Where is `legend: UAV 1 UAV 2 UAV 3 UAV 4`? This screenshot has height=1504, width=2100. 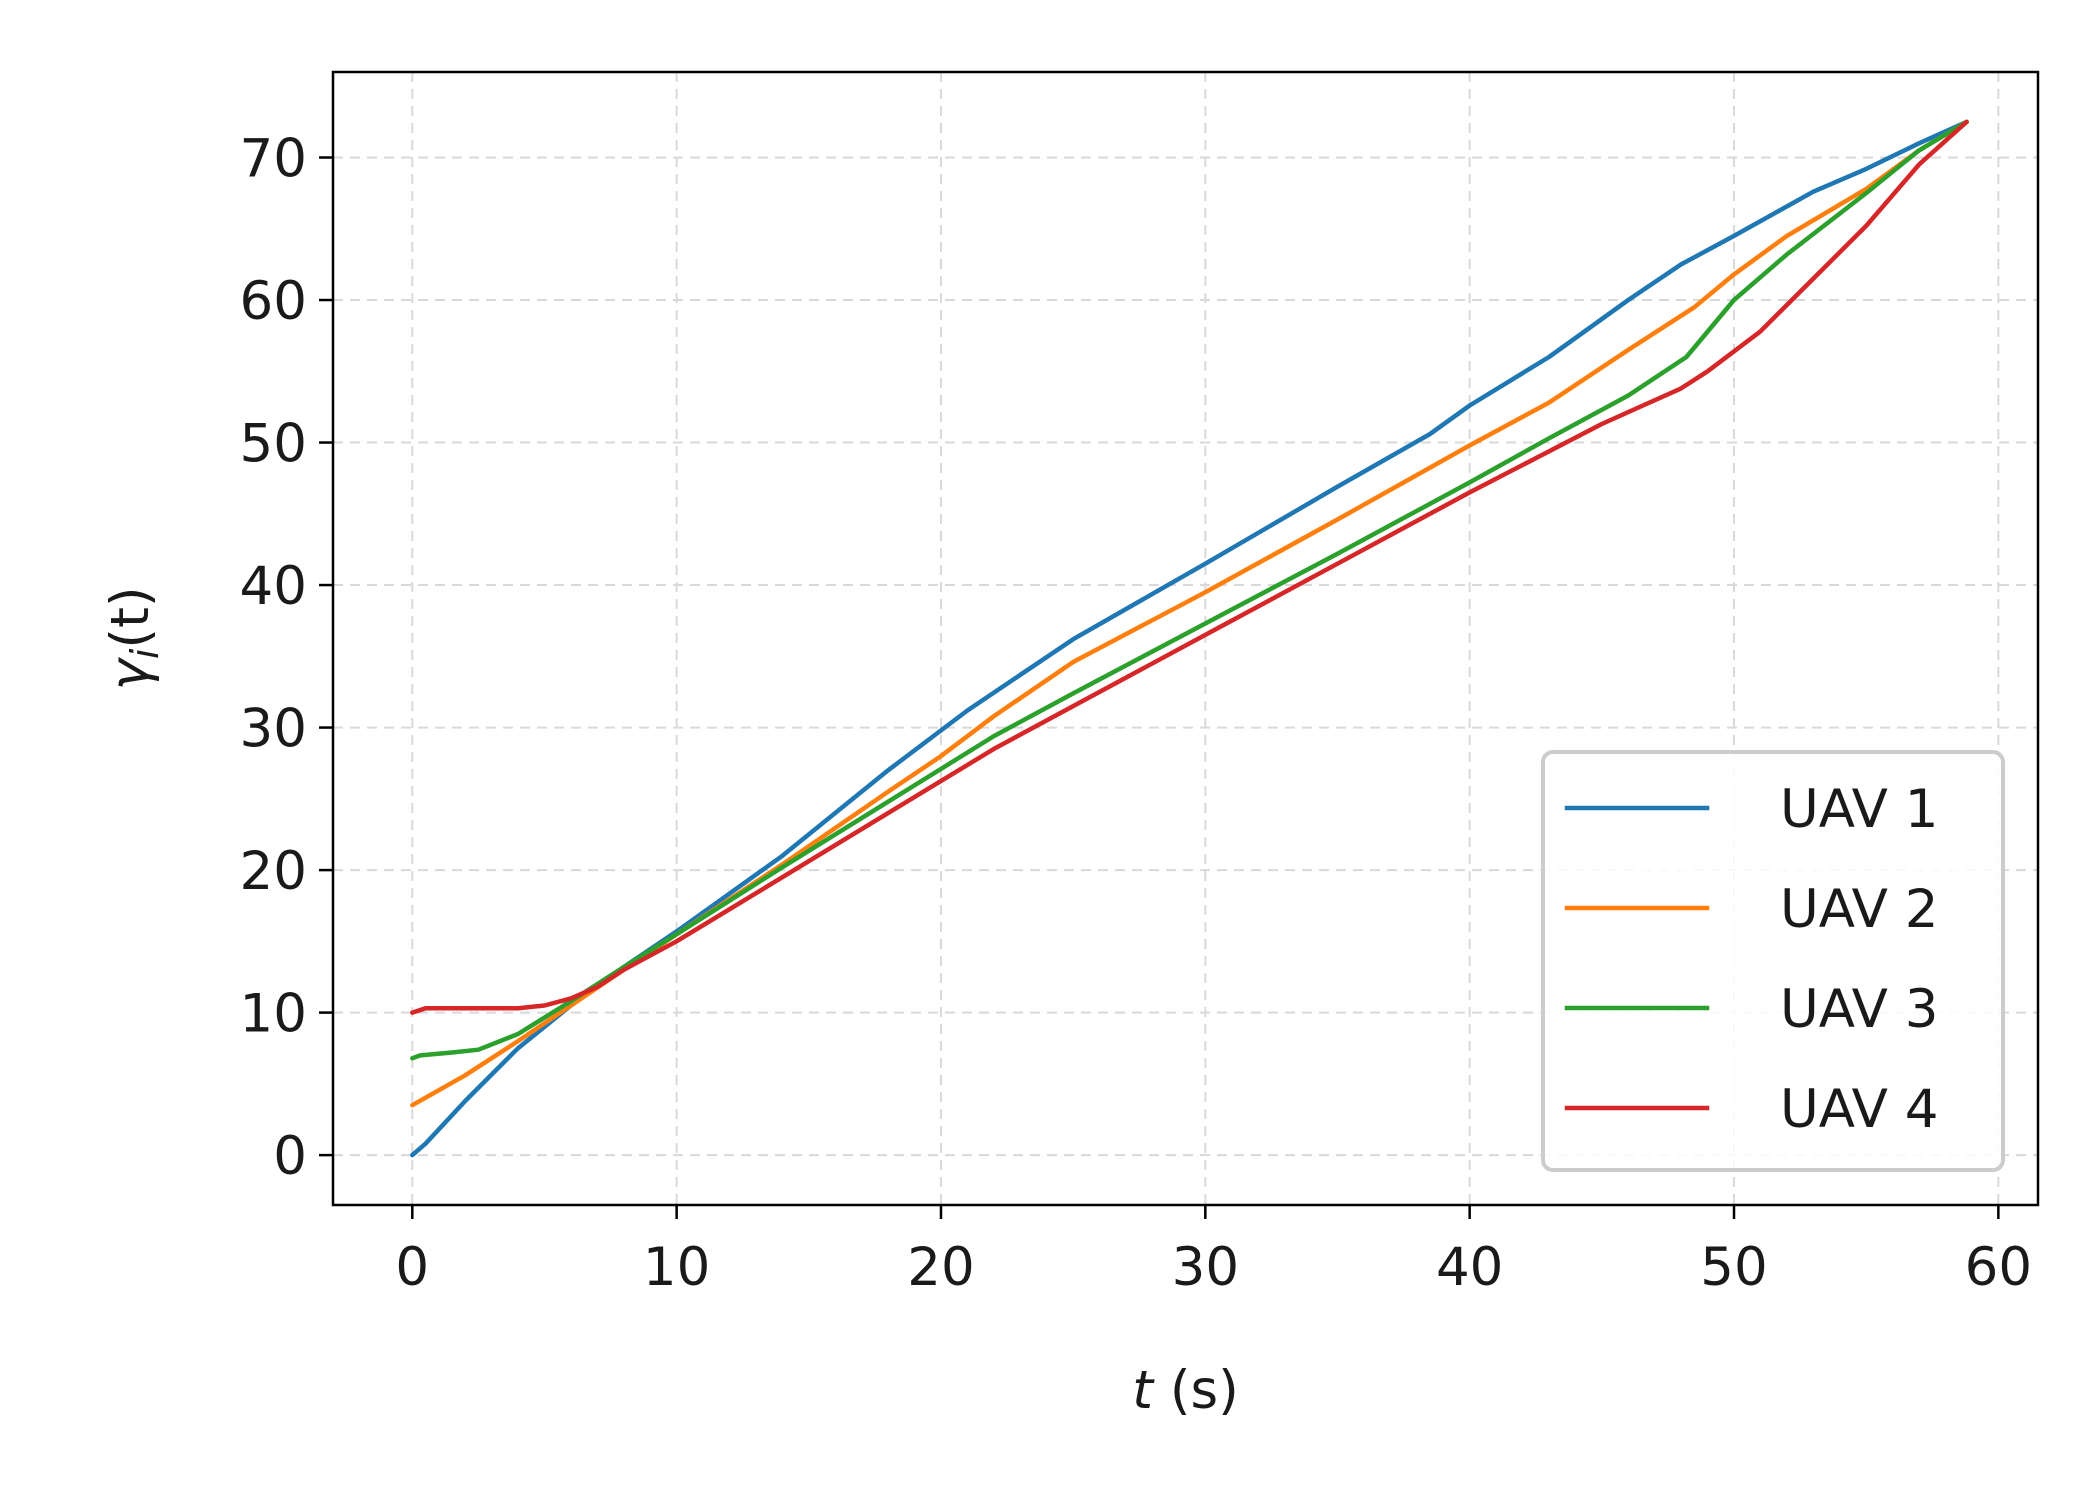 legend: UAV 1 UAV 2 UAV 3 UAV 4 is located at coordinates (1773, 961).